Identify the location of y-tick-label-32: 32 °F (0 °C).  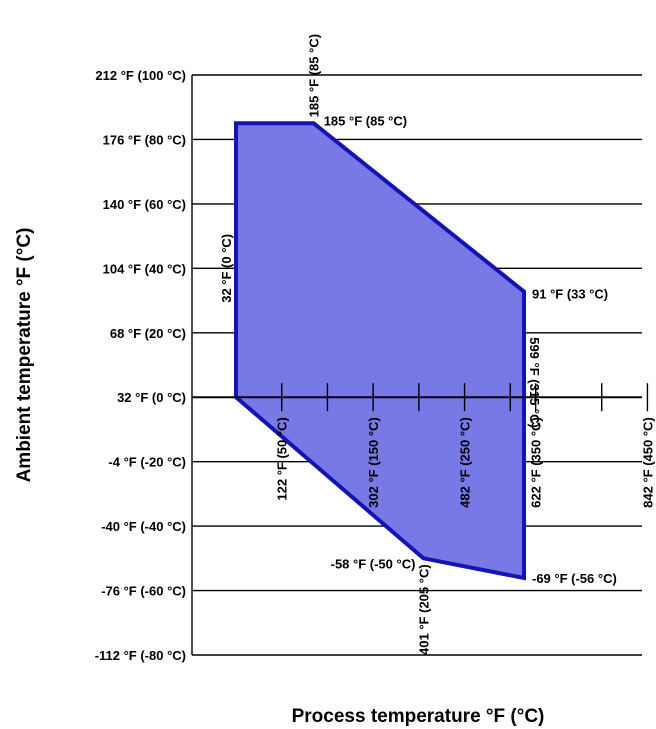
(151, 397).